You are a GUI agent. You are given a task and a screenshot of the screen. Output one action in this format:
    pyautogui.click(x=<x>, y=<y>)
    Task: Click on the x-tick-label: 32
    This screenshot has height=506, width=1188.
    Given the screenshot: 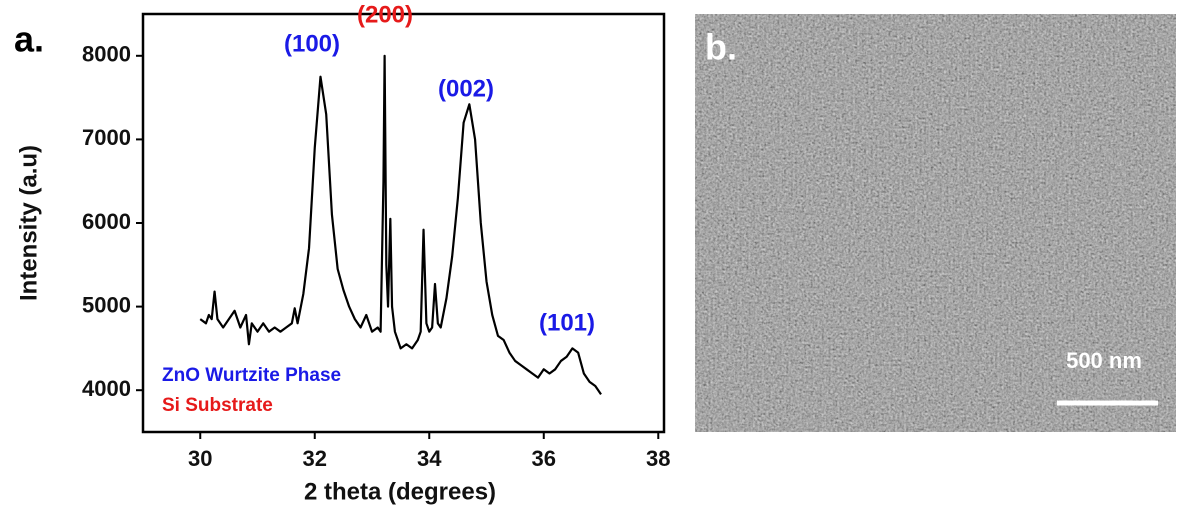 What is the action you would take?
    pyautogui.click(x=315, y=458)
    